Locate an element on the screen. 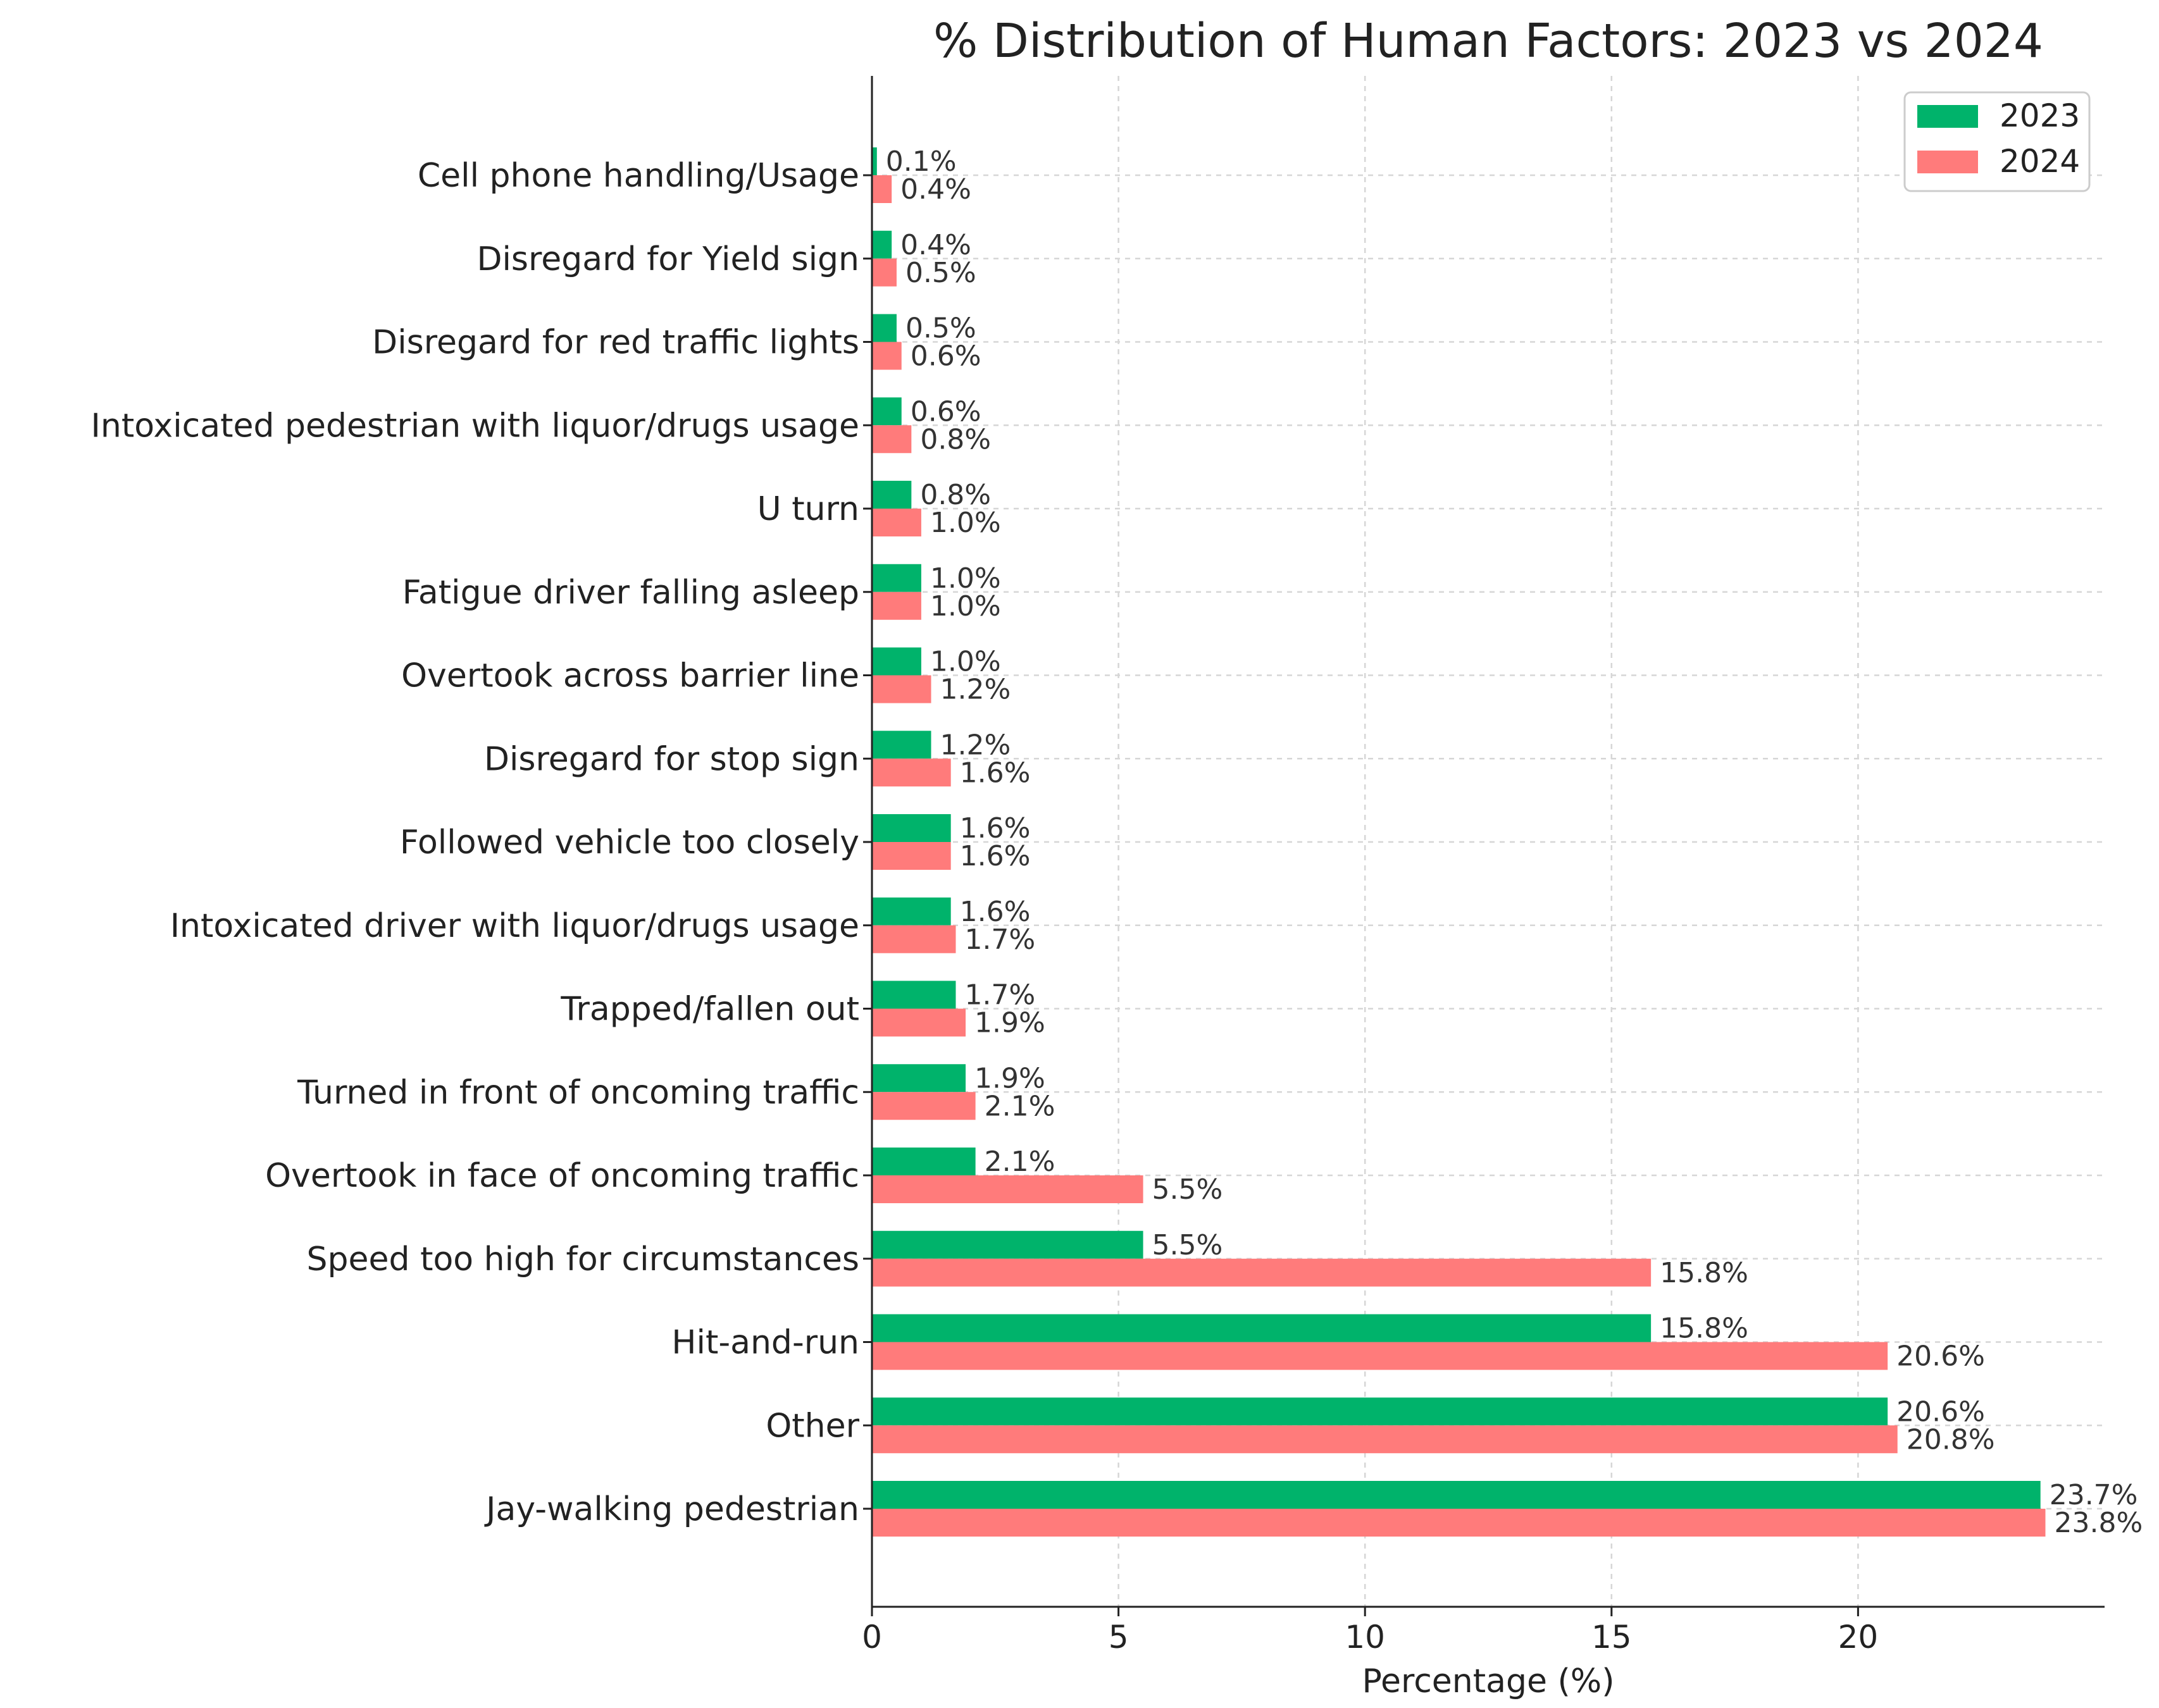 The image size is (2159, 1708). data-label-2024: 2.1% is located at coordinates (1020, 1106).